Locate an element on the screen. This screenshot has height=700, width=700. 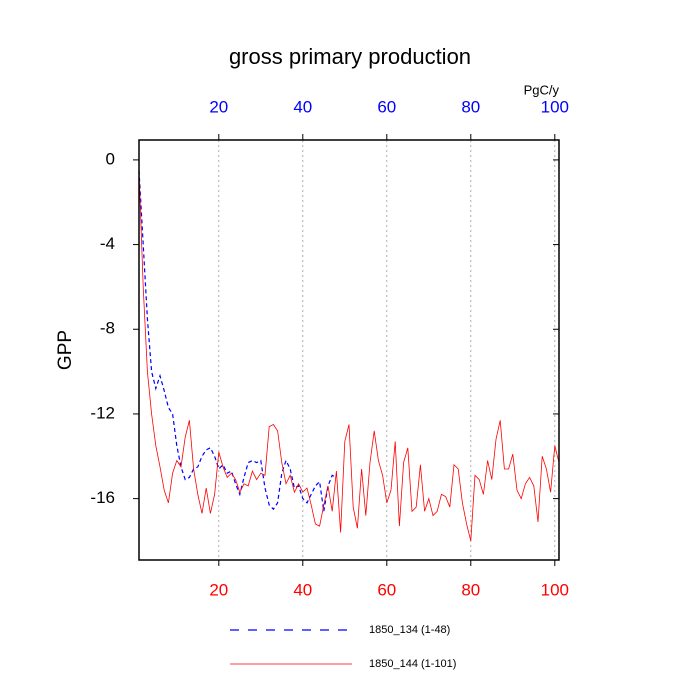
x-tick-label: 40 is located at coordinates (302, 589).